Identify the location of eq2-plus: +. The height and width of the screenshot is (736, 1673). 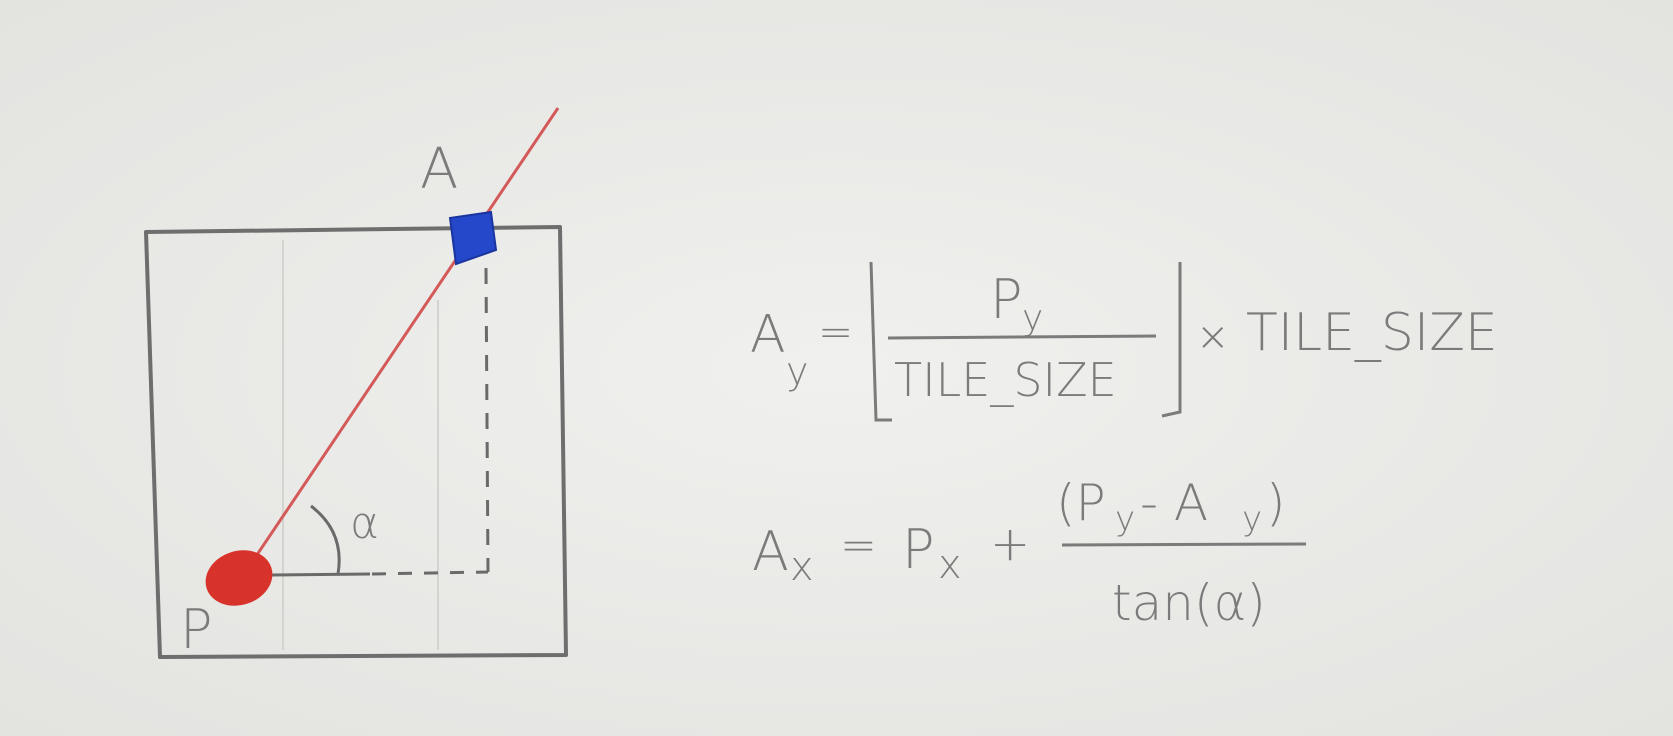
(1010, 544).